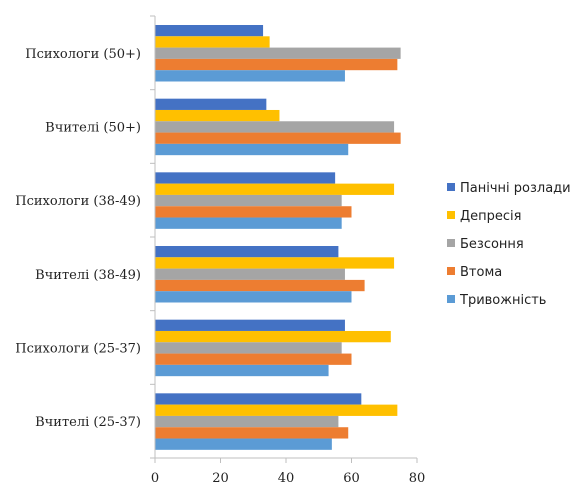 The width and height of the screenshot is (580, 486). What do you see at coordinates (78, 201) in the screenshot?
I see `category-label: Психологи (38-49)` at bounding box center [78, 201].